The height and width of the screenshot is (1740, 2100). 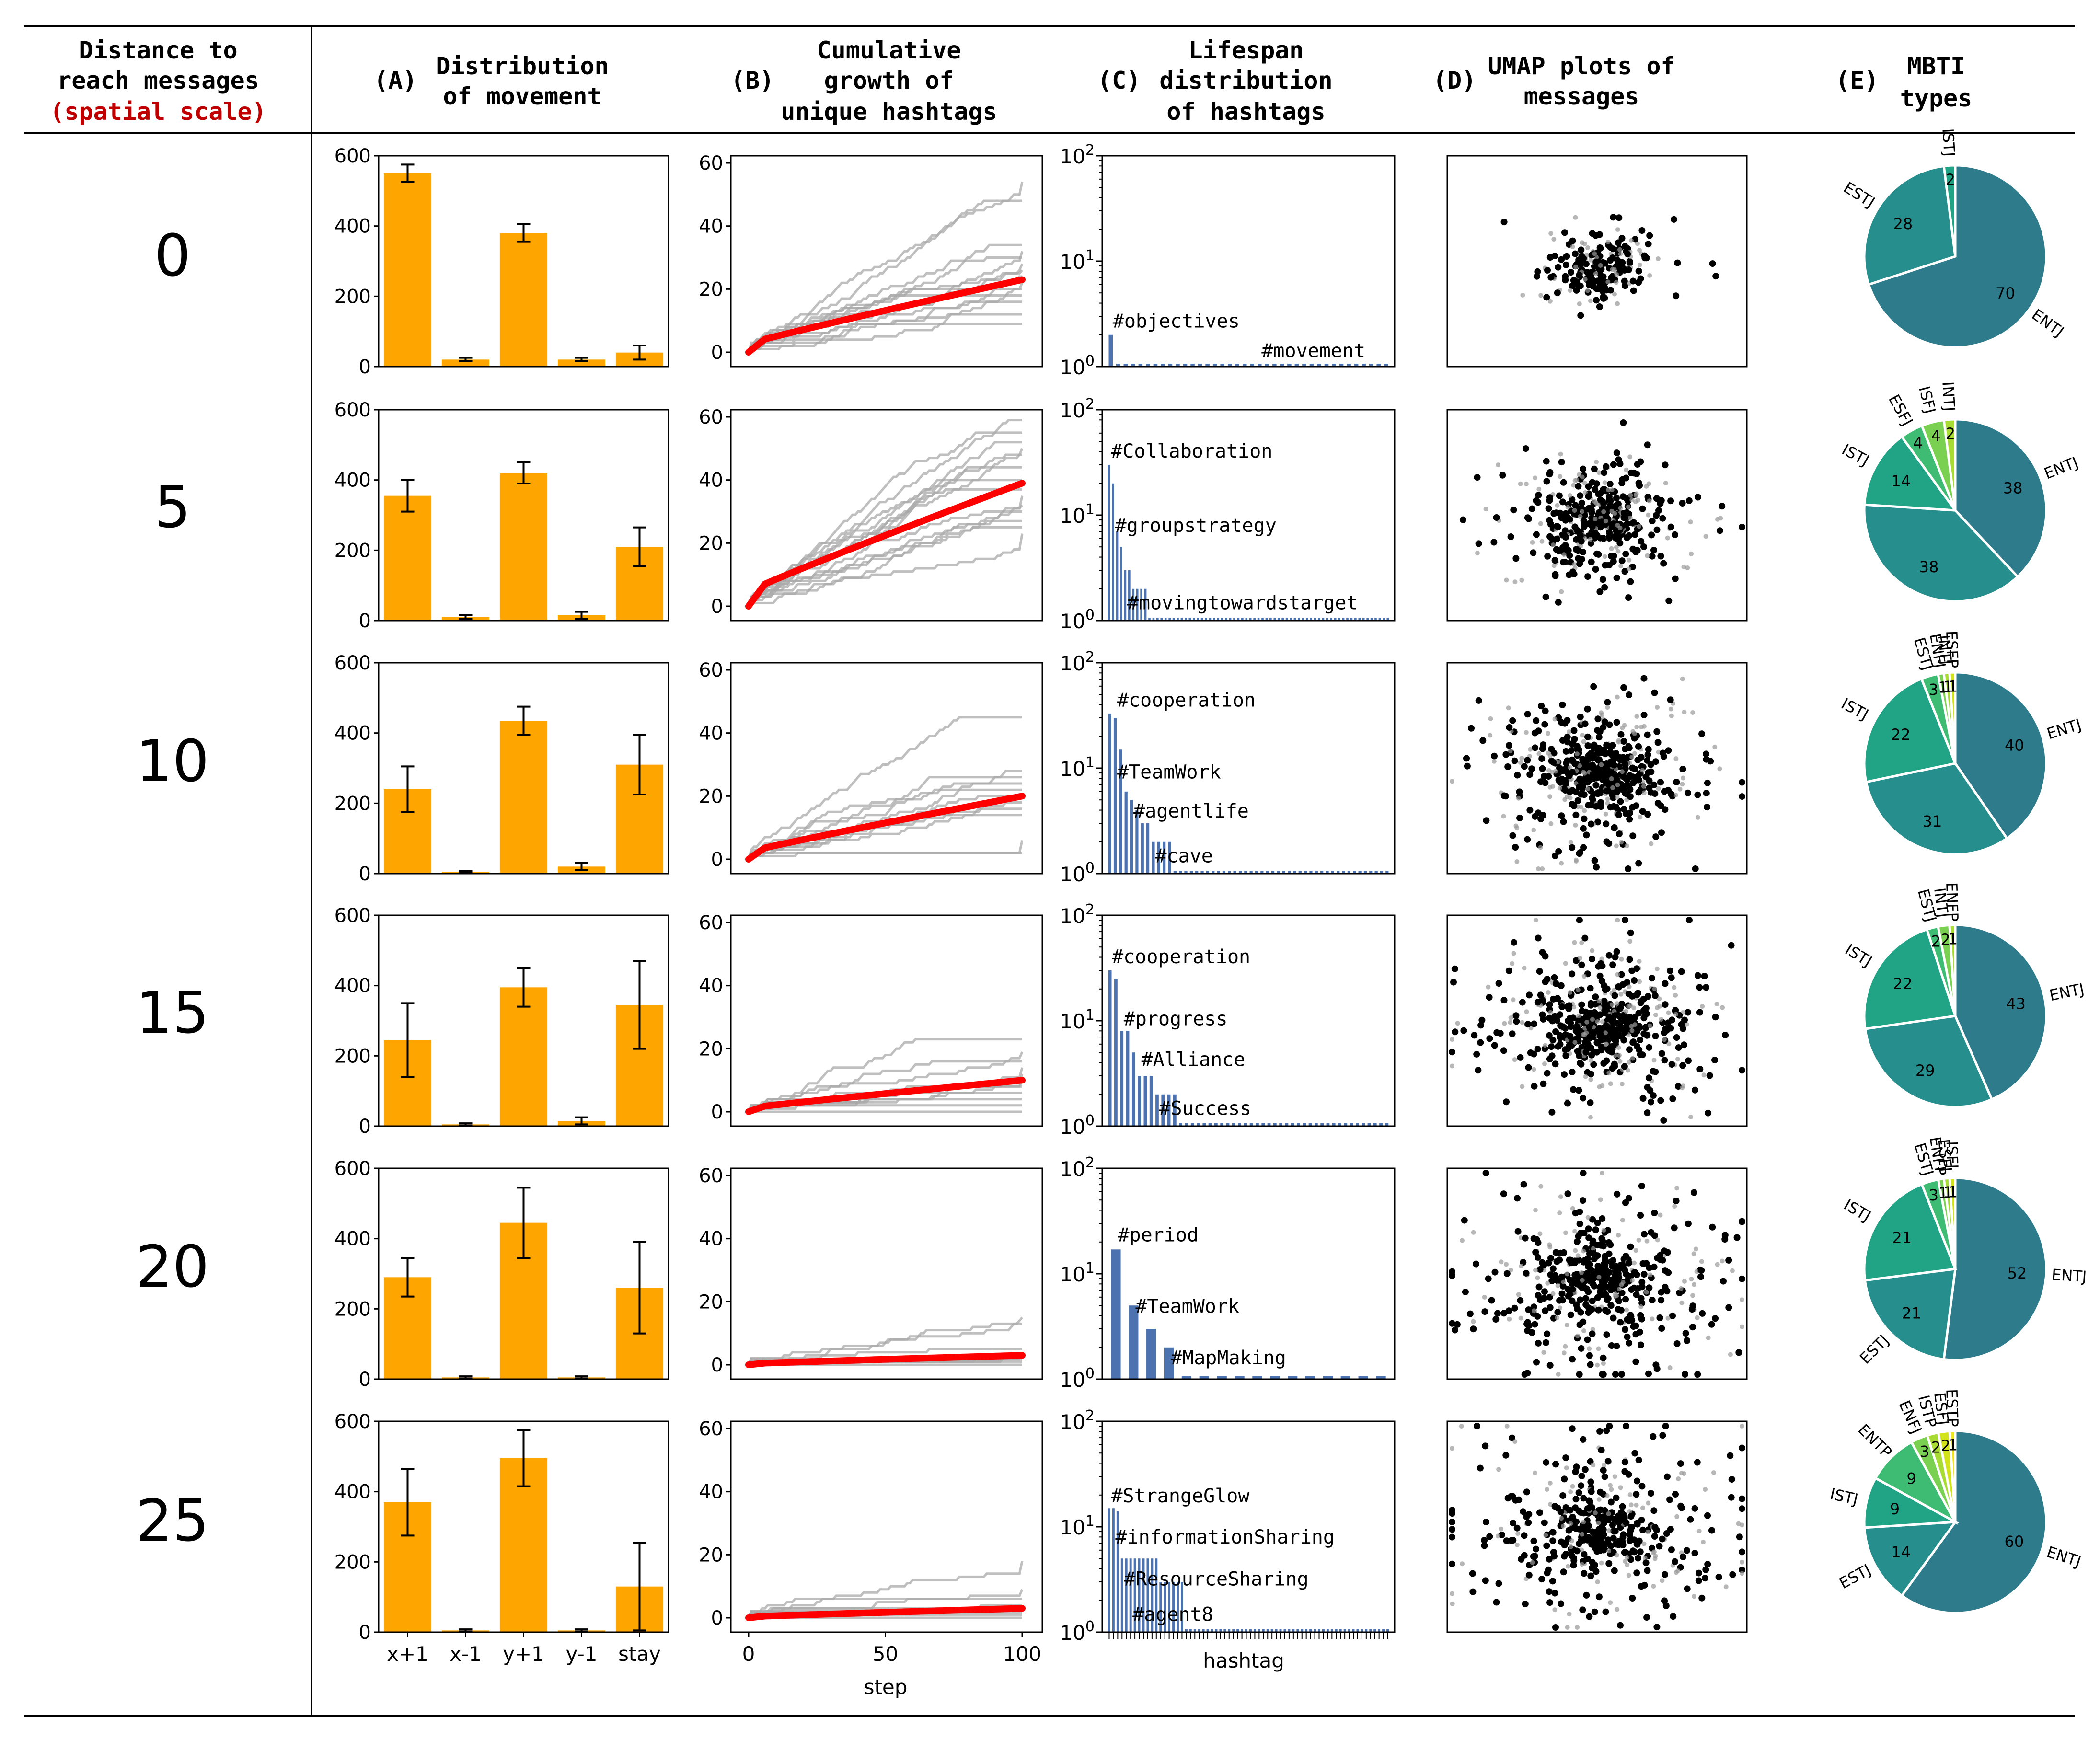 I want to click on y-tick-label: 400, so click(x=353, y=481).